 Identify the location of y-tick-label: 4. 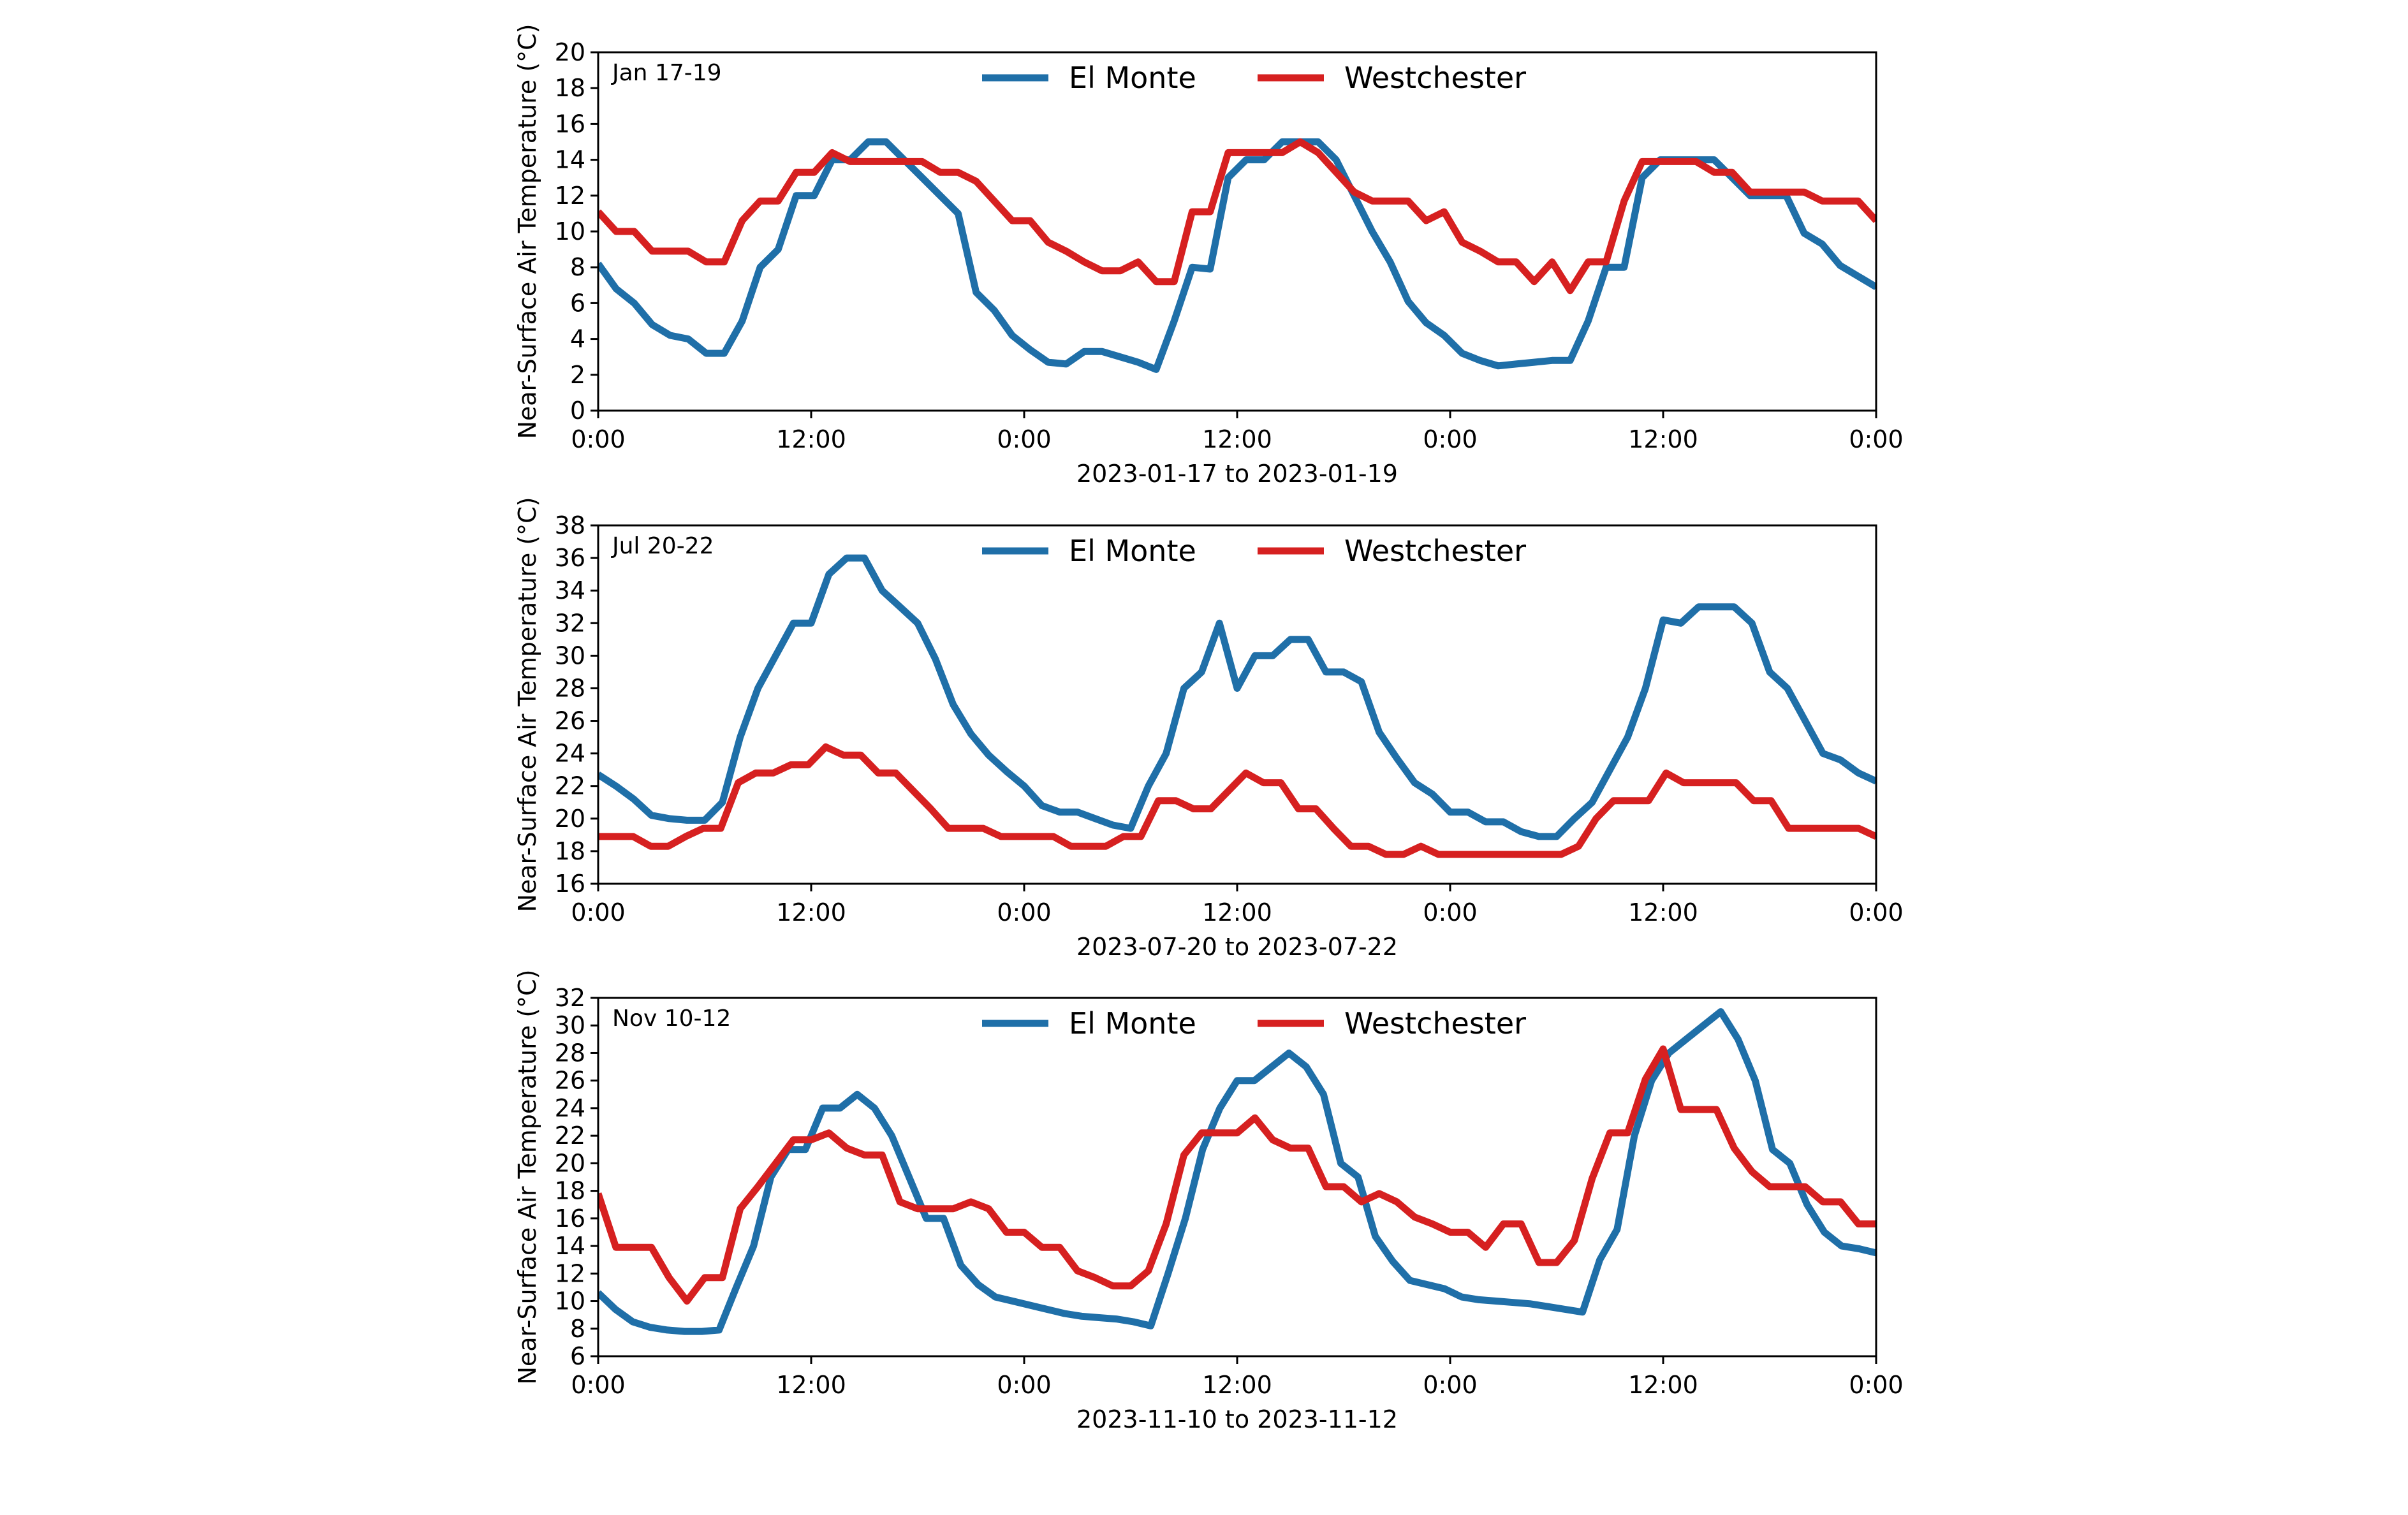
(577, 339).